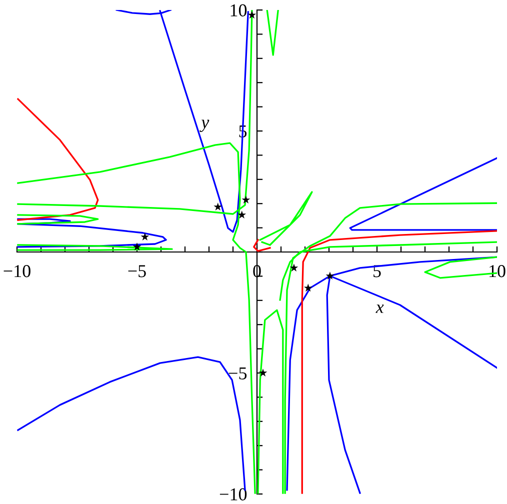 This screenshot has width=507, height=504. What do you see at coordinates (17, 271) in the screenshot?
I see `x-tick-label: −10` at bounding box center [17, 271].